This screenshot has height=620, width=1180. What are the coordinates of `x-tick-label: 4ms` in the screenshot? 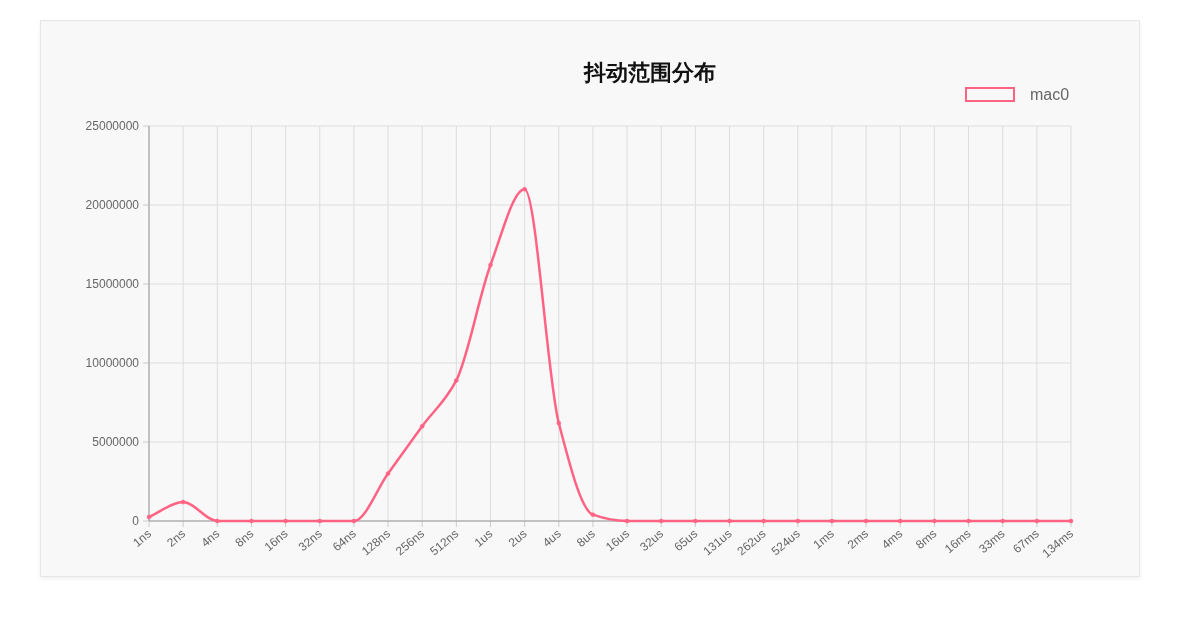 It's located at (892, 539).